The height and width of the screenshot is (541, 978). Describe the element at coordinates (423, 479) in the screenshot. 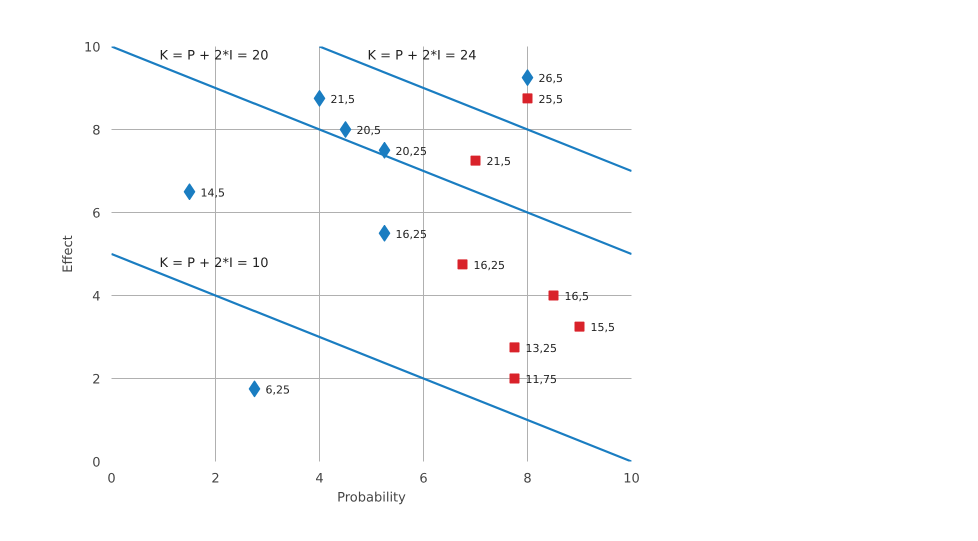

I see `x-tick-label: 6` at that location.